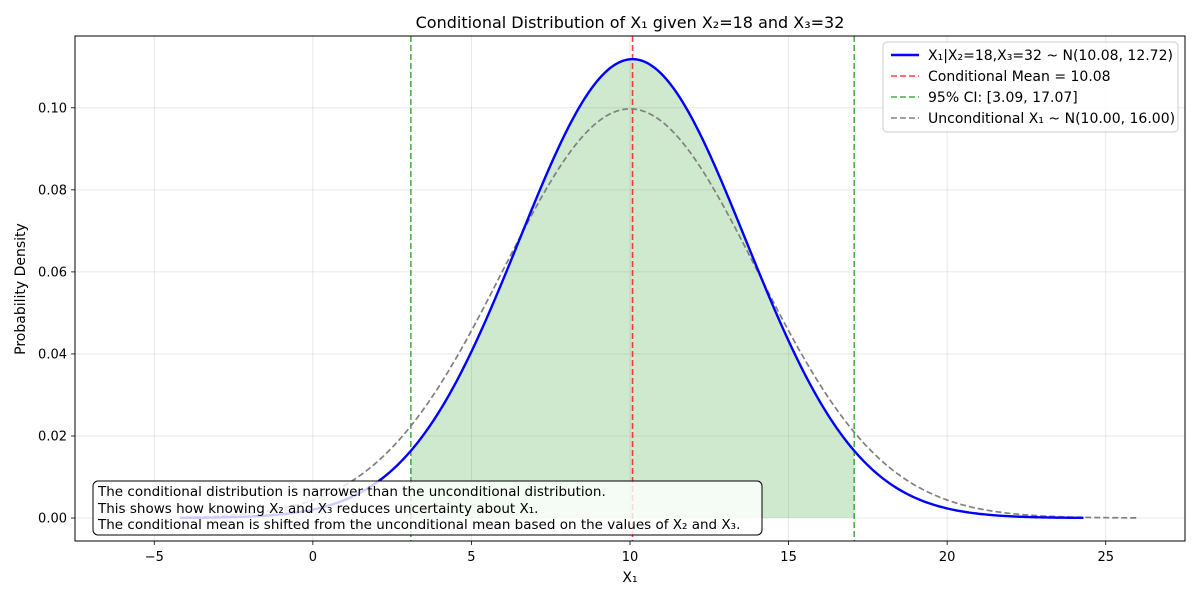  I want to click on y-tick-label: 0.00, so click(52, 519).